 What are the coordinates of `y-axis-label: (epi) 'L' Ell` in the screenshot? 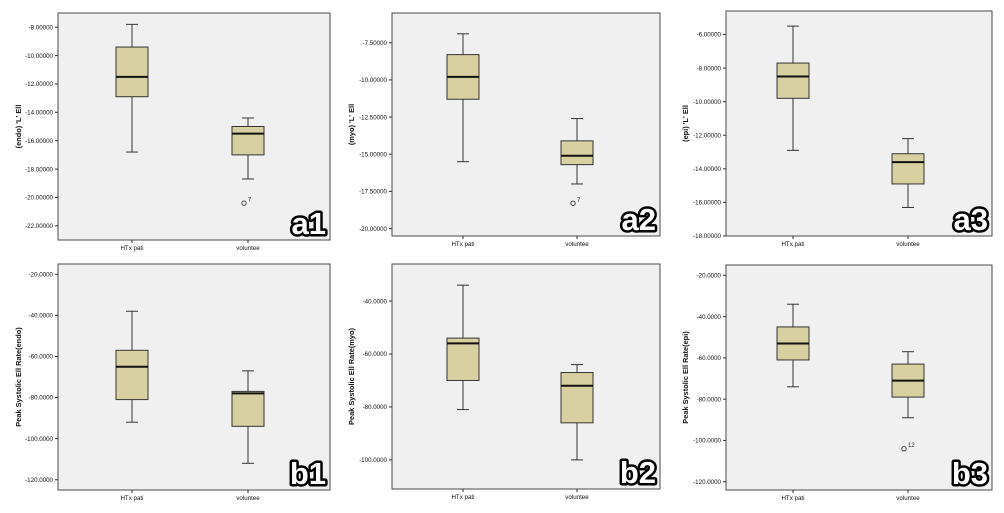 It's located at (685, 123).